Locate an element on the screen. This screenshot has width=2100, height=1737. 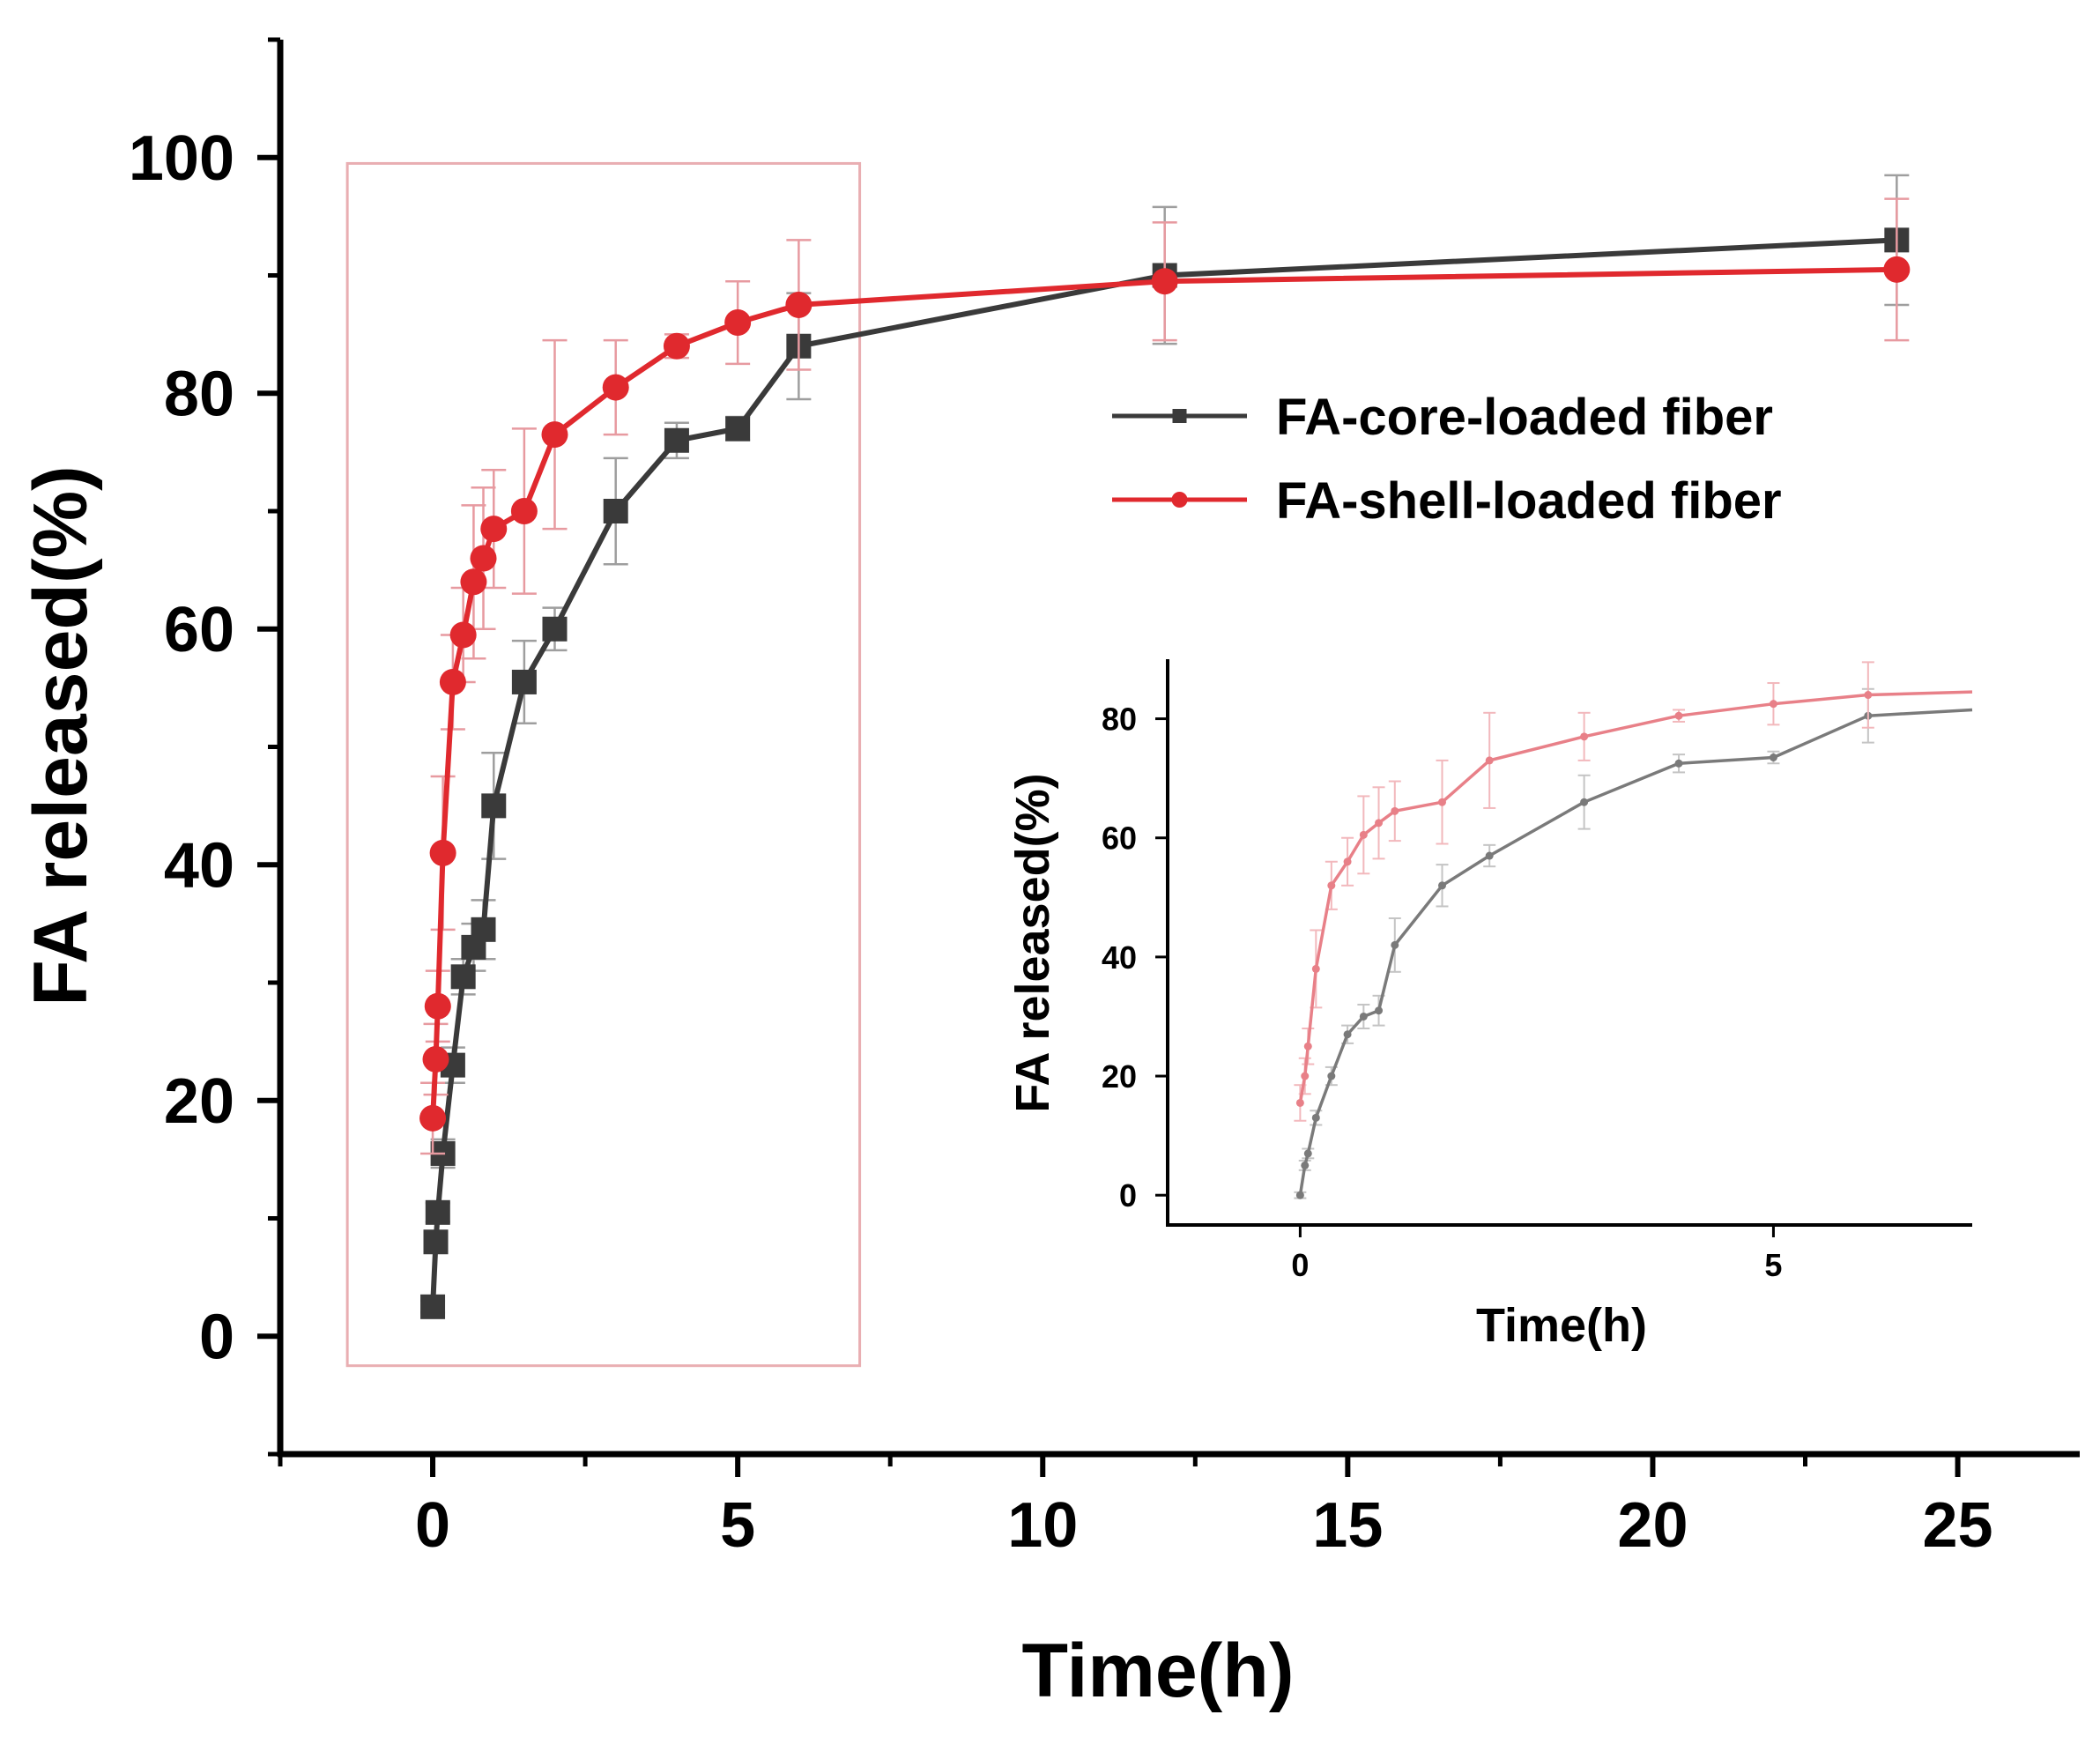
inset-series-core is located at coordinates (1633, 943).